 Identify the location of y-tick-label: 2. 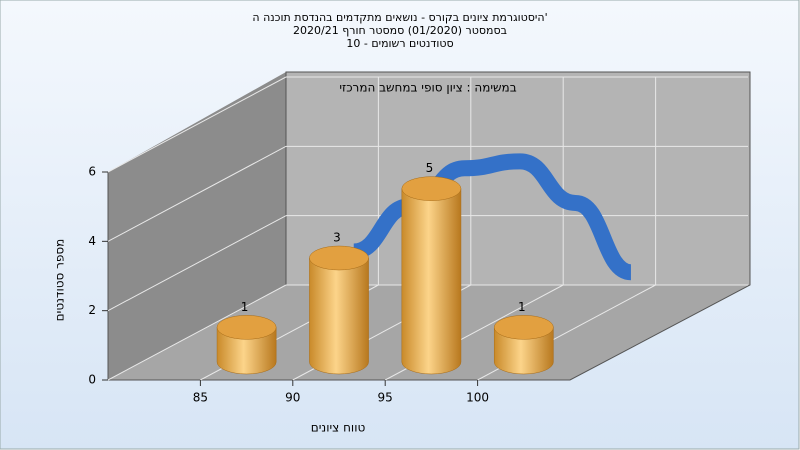
(92, 310).